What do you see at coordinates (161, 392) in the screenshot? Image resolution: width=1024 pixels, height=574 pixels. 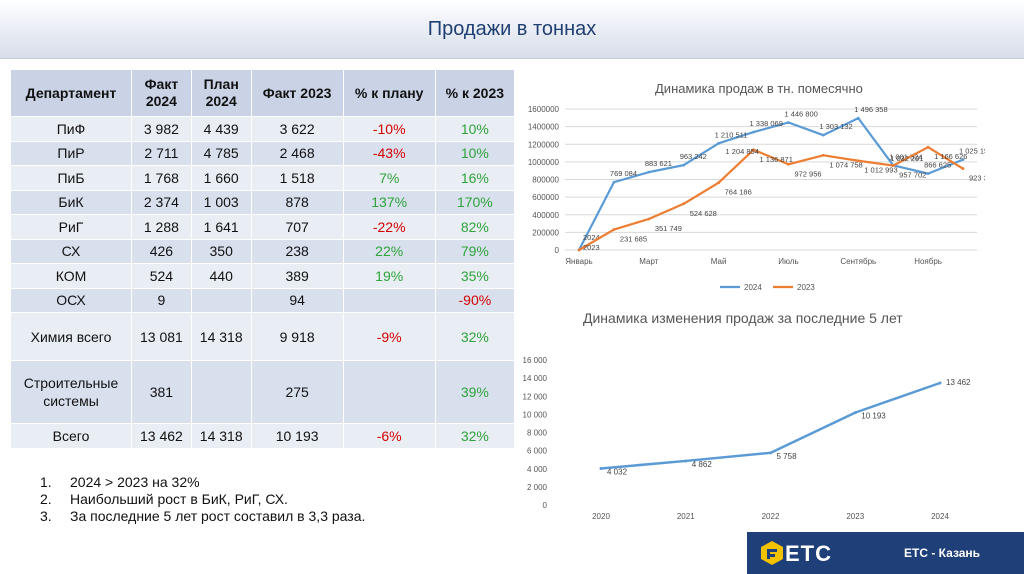 I see `table-cell: 381` at bounding box center [161, 392].